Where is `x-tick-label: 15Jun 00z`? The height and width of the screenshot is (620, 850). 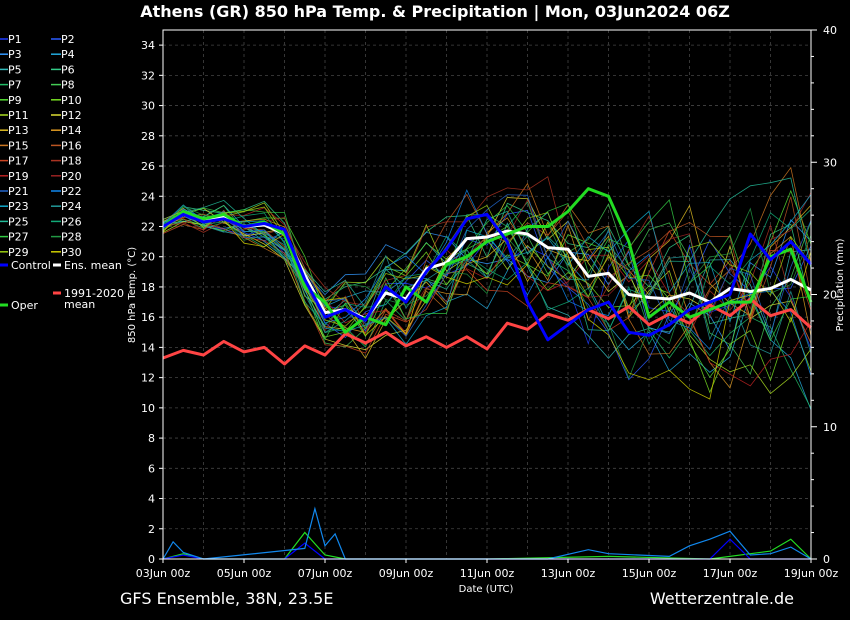
x-tick-label: 15Jun 00z is located at coordinates (649, 573).